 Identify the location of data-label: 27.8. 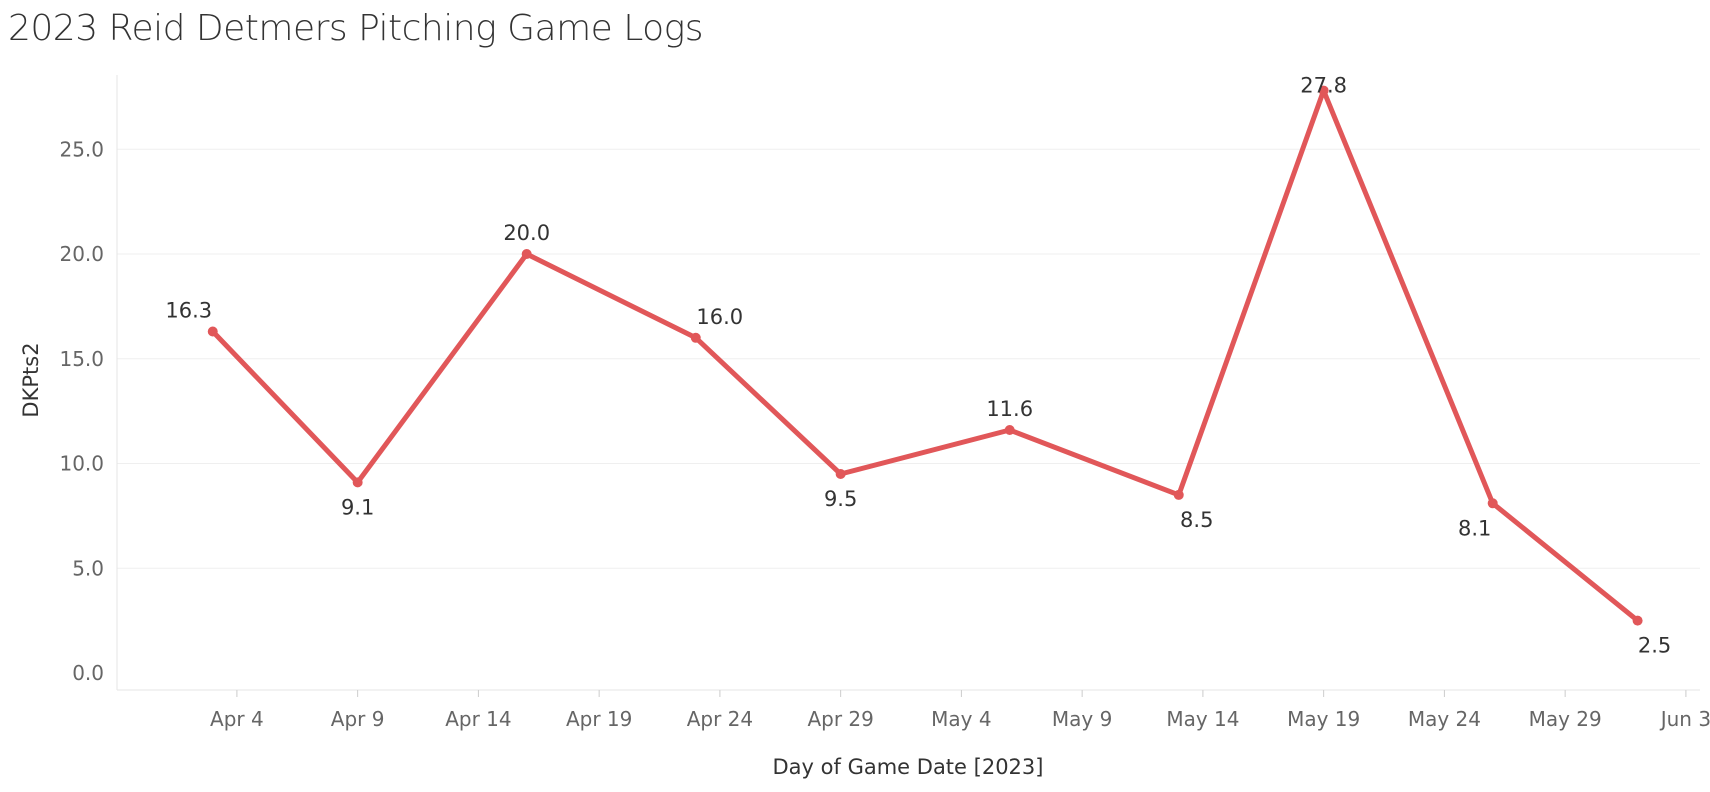
(1323, 86).